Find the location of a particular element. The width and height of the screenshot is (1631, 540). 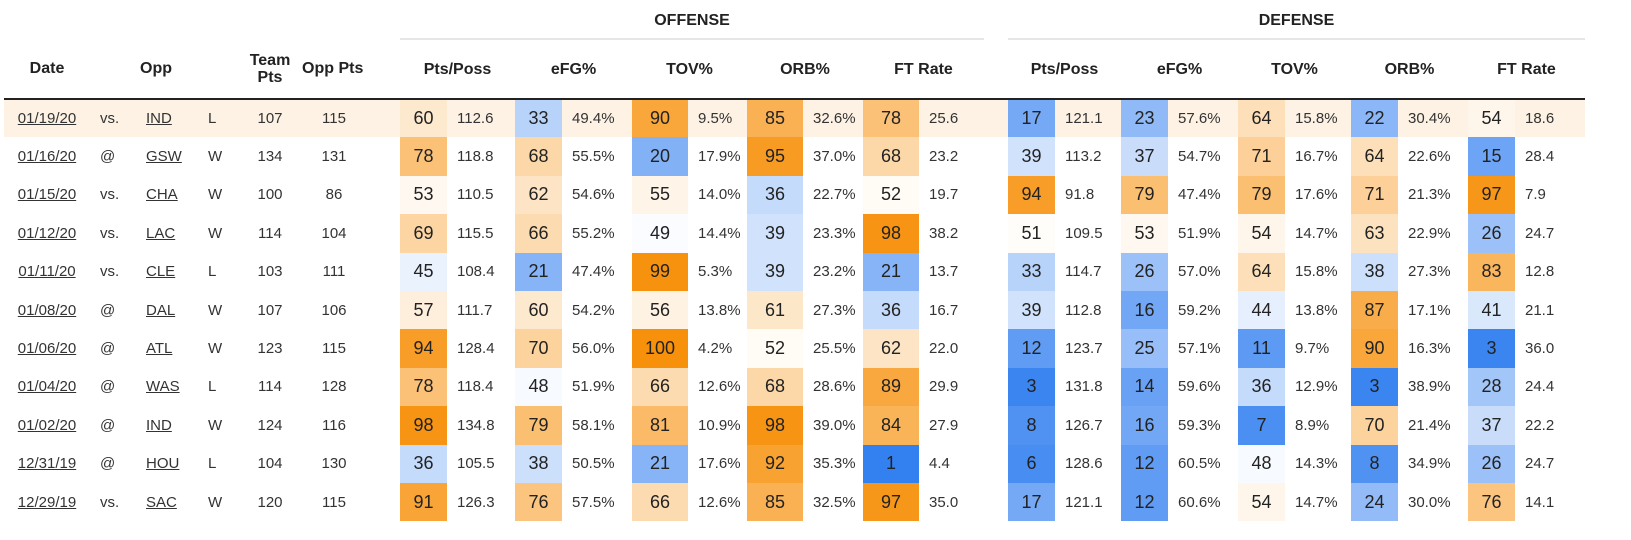

opponent-cell: SAC is located at coordinates (163, 502).